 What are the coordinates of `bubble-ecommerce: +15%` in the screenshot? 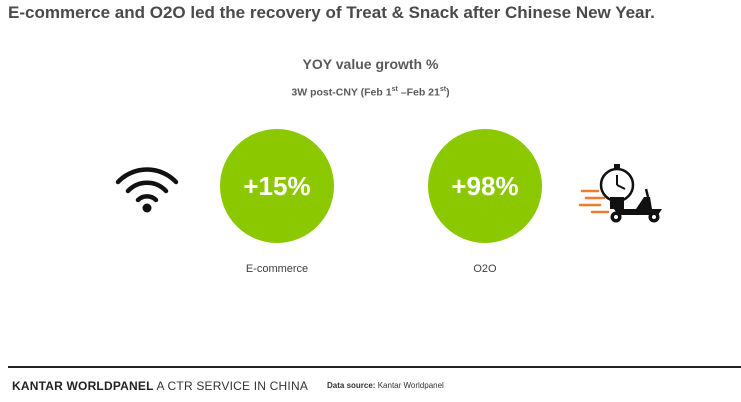 It's located at (277, 186).